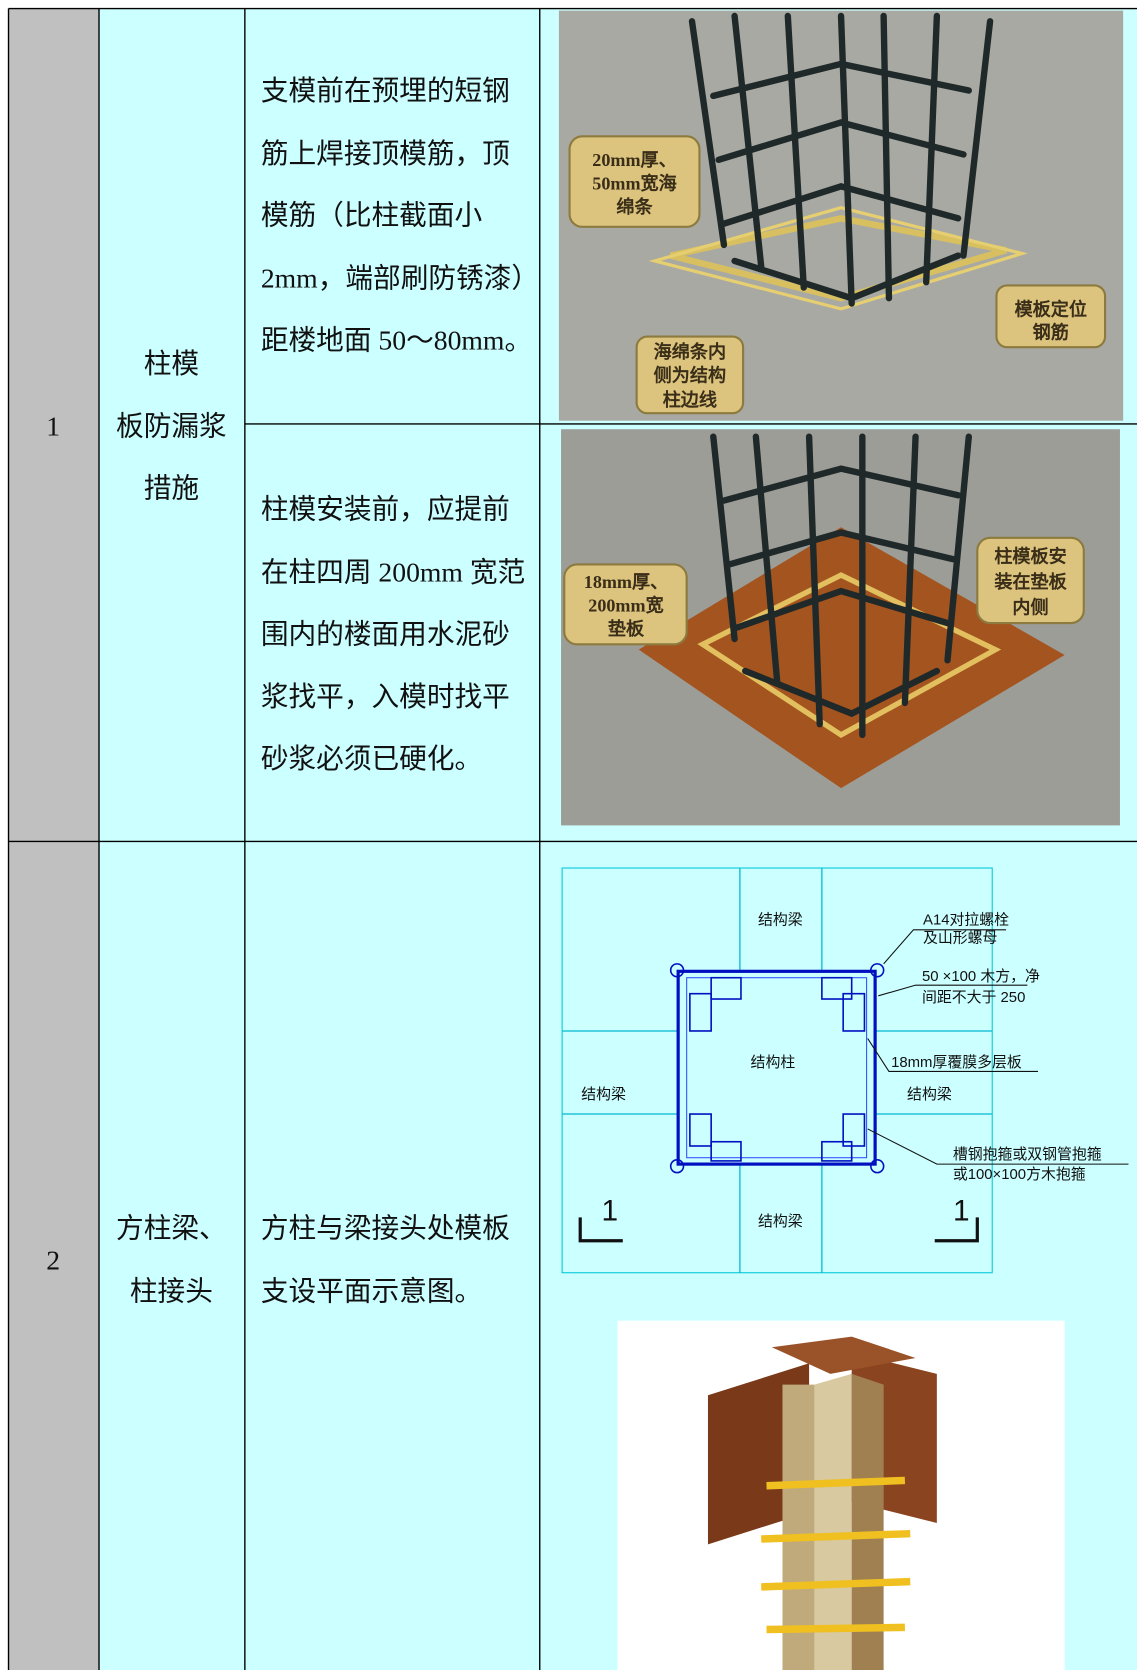 The height and width of the screenshot is (1670, 1137). What do you see at coordinates (1027, 1154) in the screenshot?
I see `diagram-label: 槽钢抱箍或双钢管抱箍` at bounding box center [1027, 1154].